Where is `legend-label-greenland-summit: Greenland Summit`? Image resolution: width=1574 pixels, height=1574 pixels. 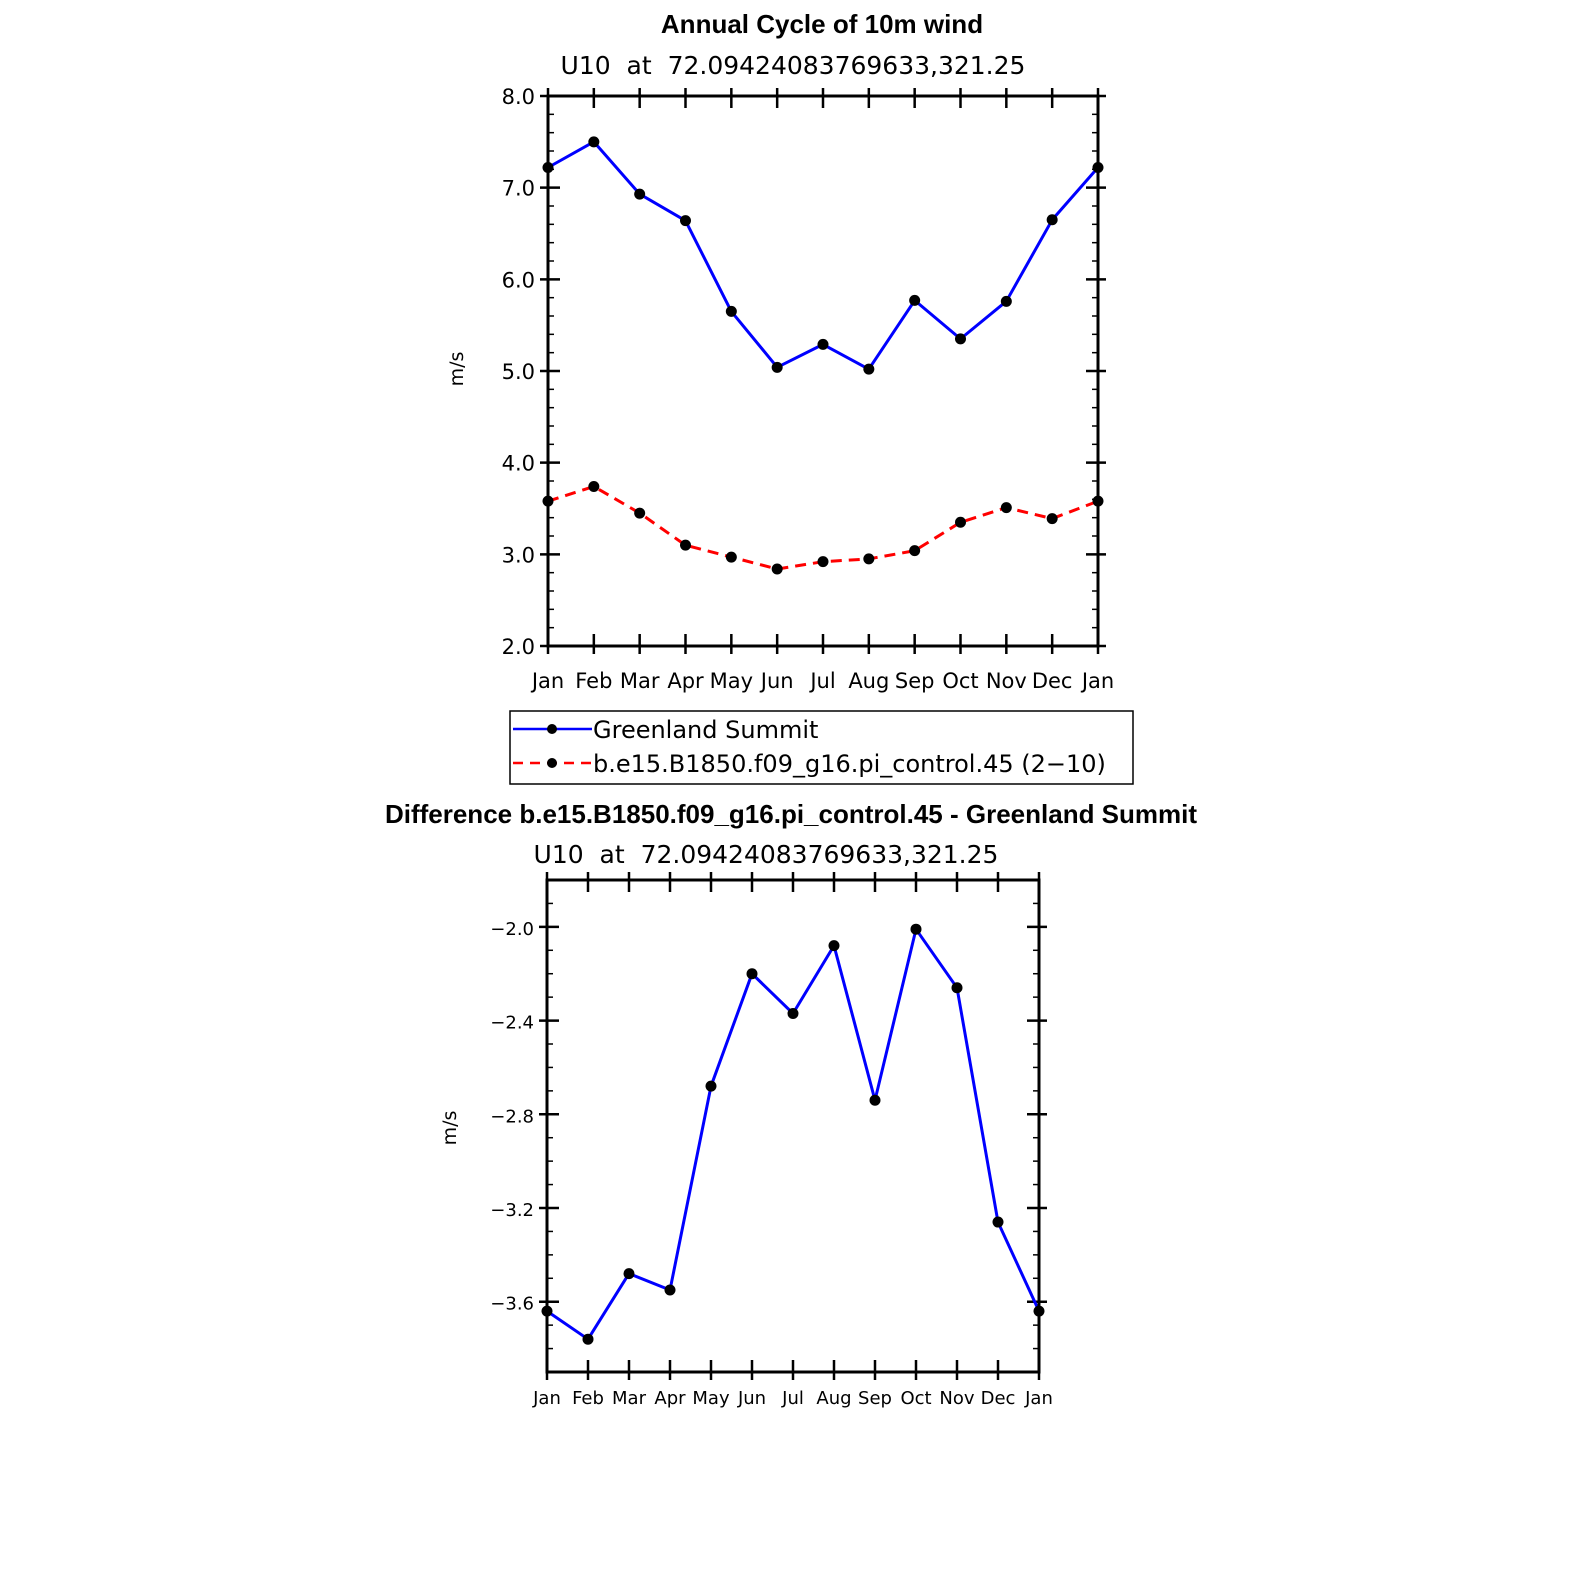
legend-label-greenland-summit: Greenland Summit is located at coordinates (705, 730).